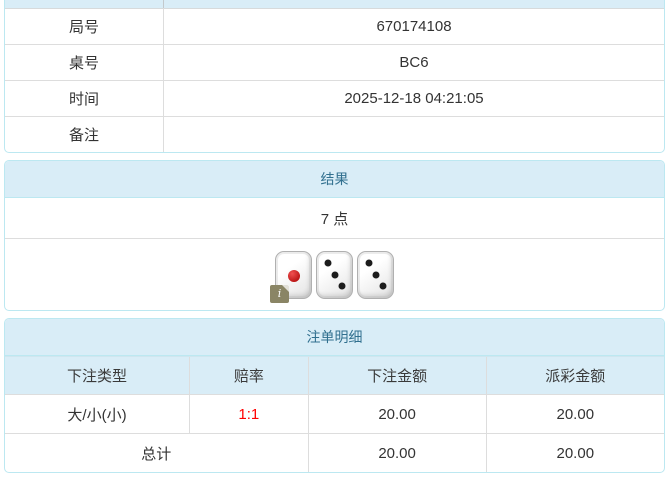  I want to click on cut-off-header-value-cell, so click(414, 4).